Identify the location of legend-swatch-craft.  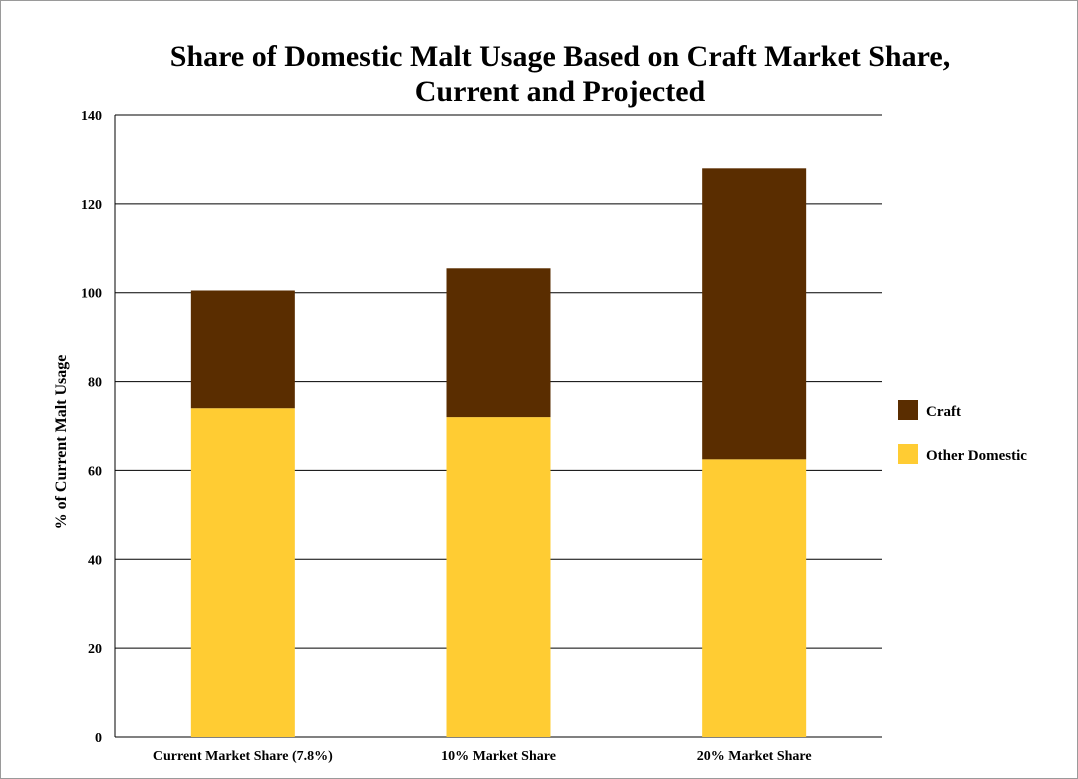
(908, 410).